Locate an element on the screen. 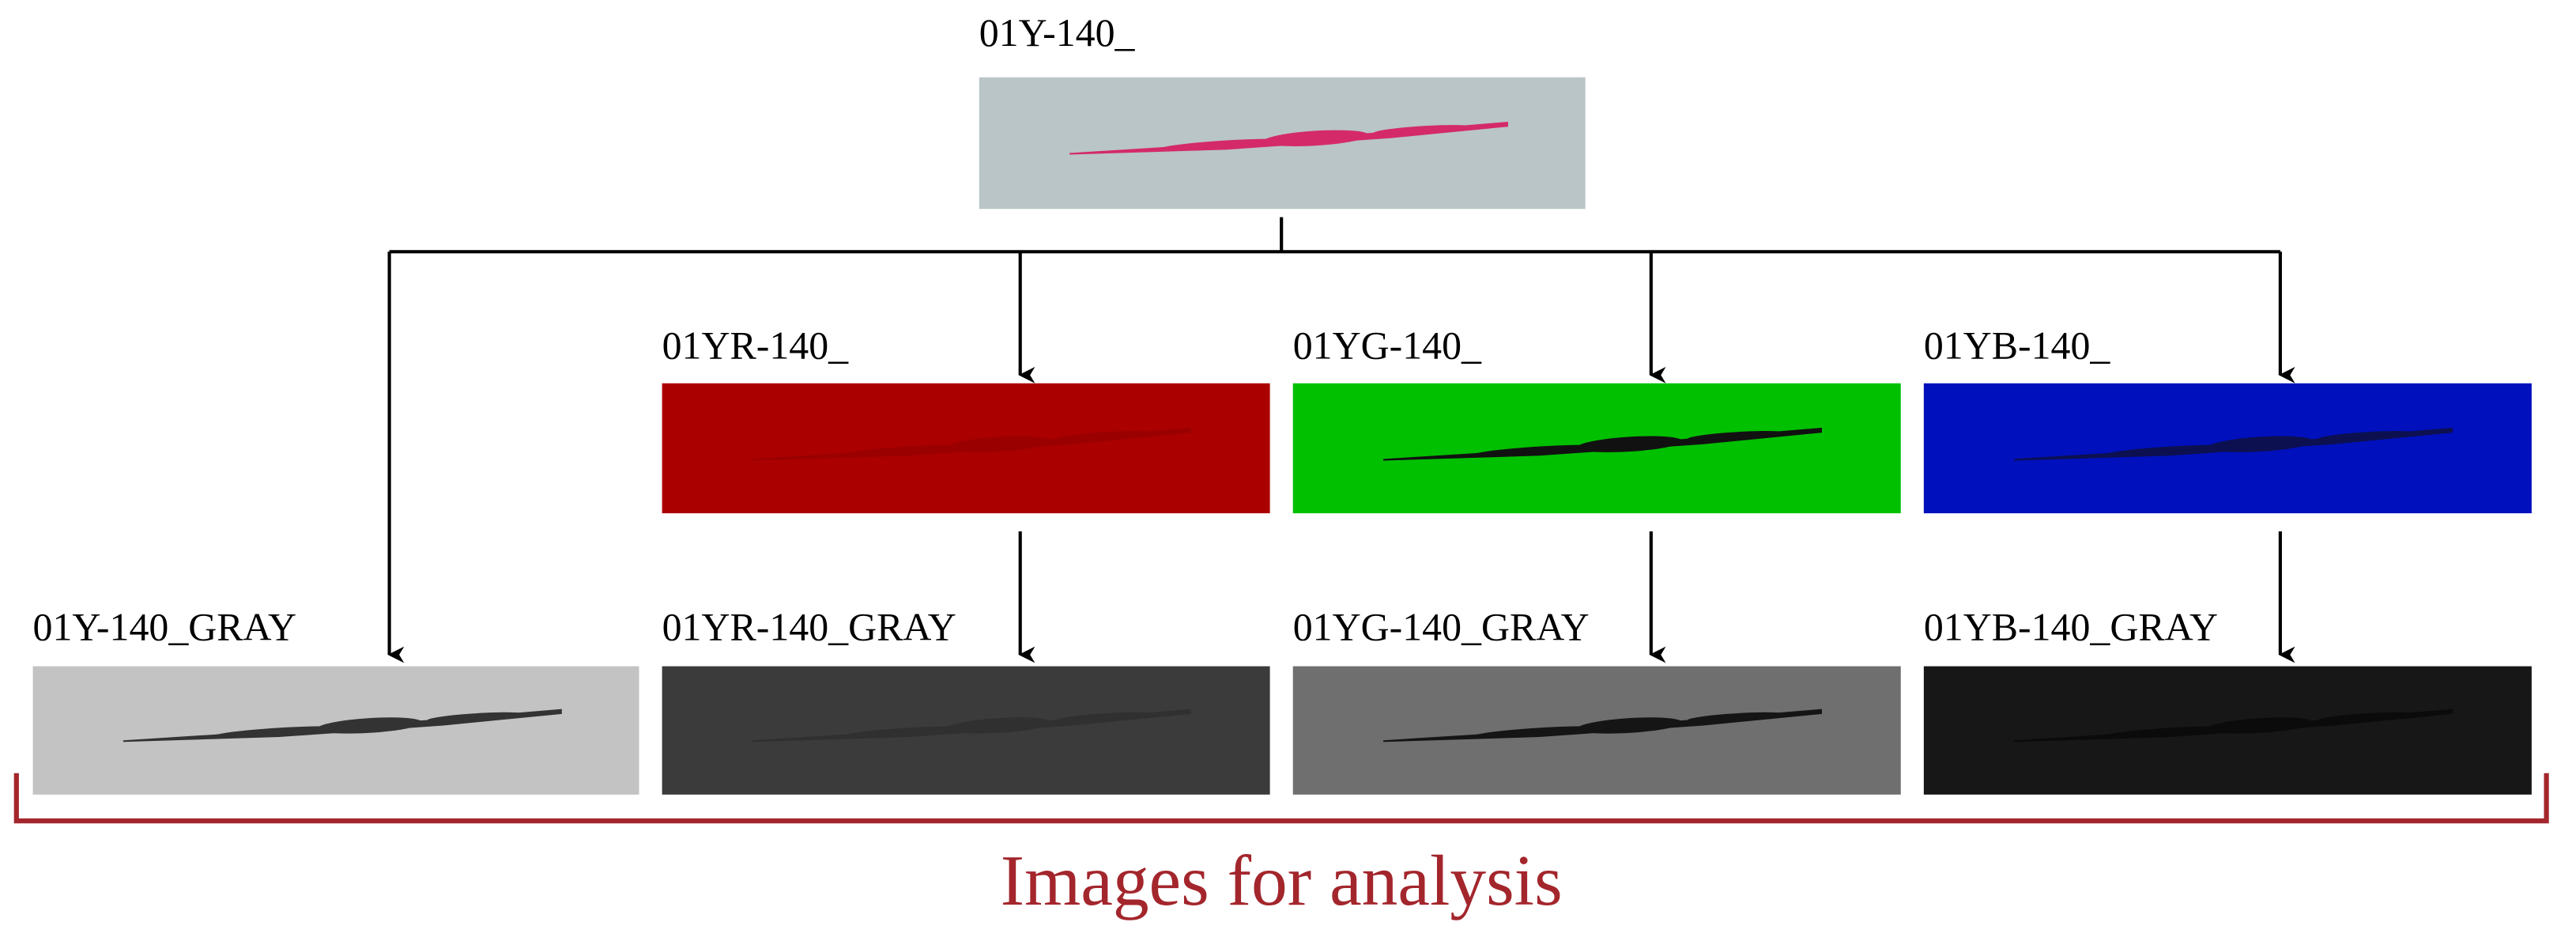 The image size is (2576, 941). caption: Images for analysis is located at coordinates (1282, 880).